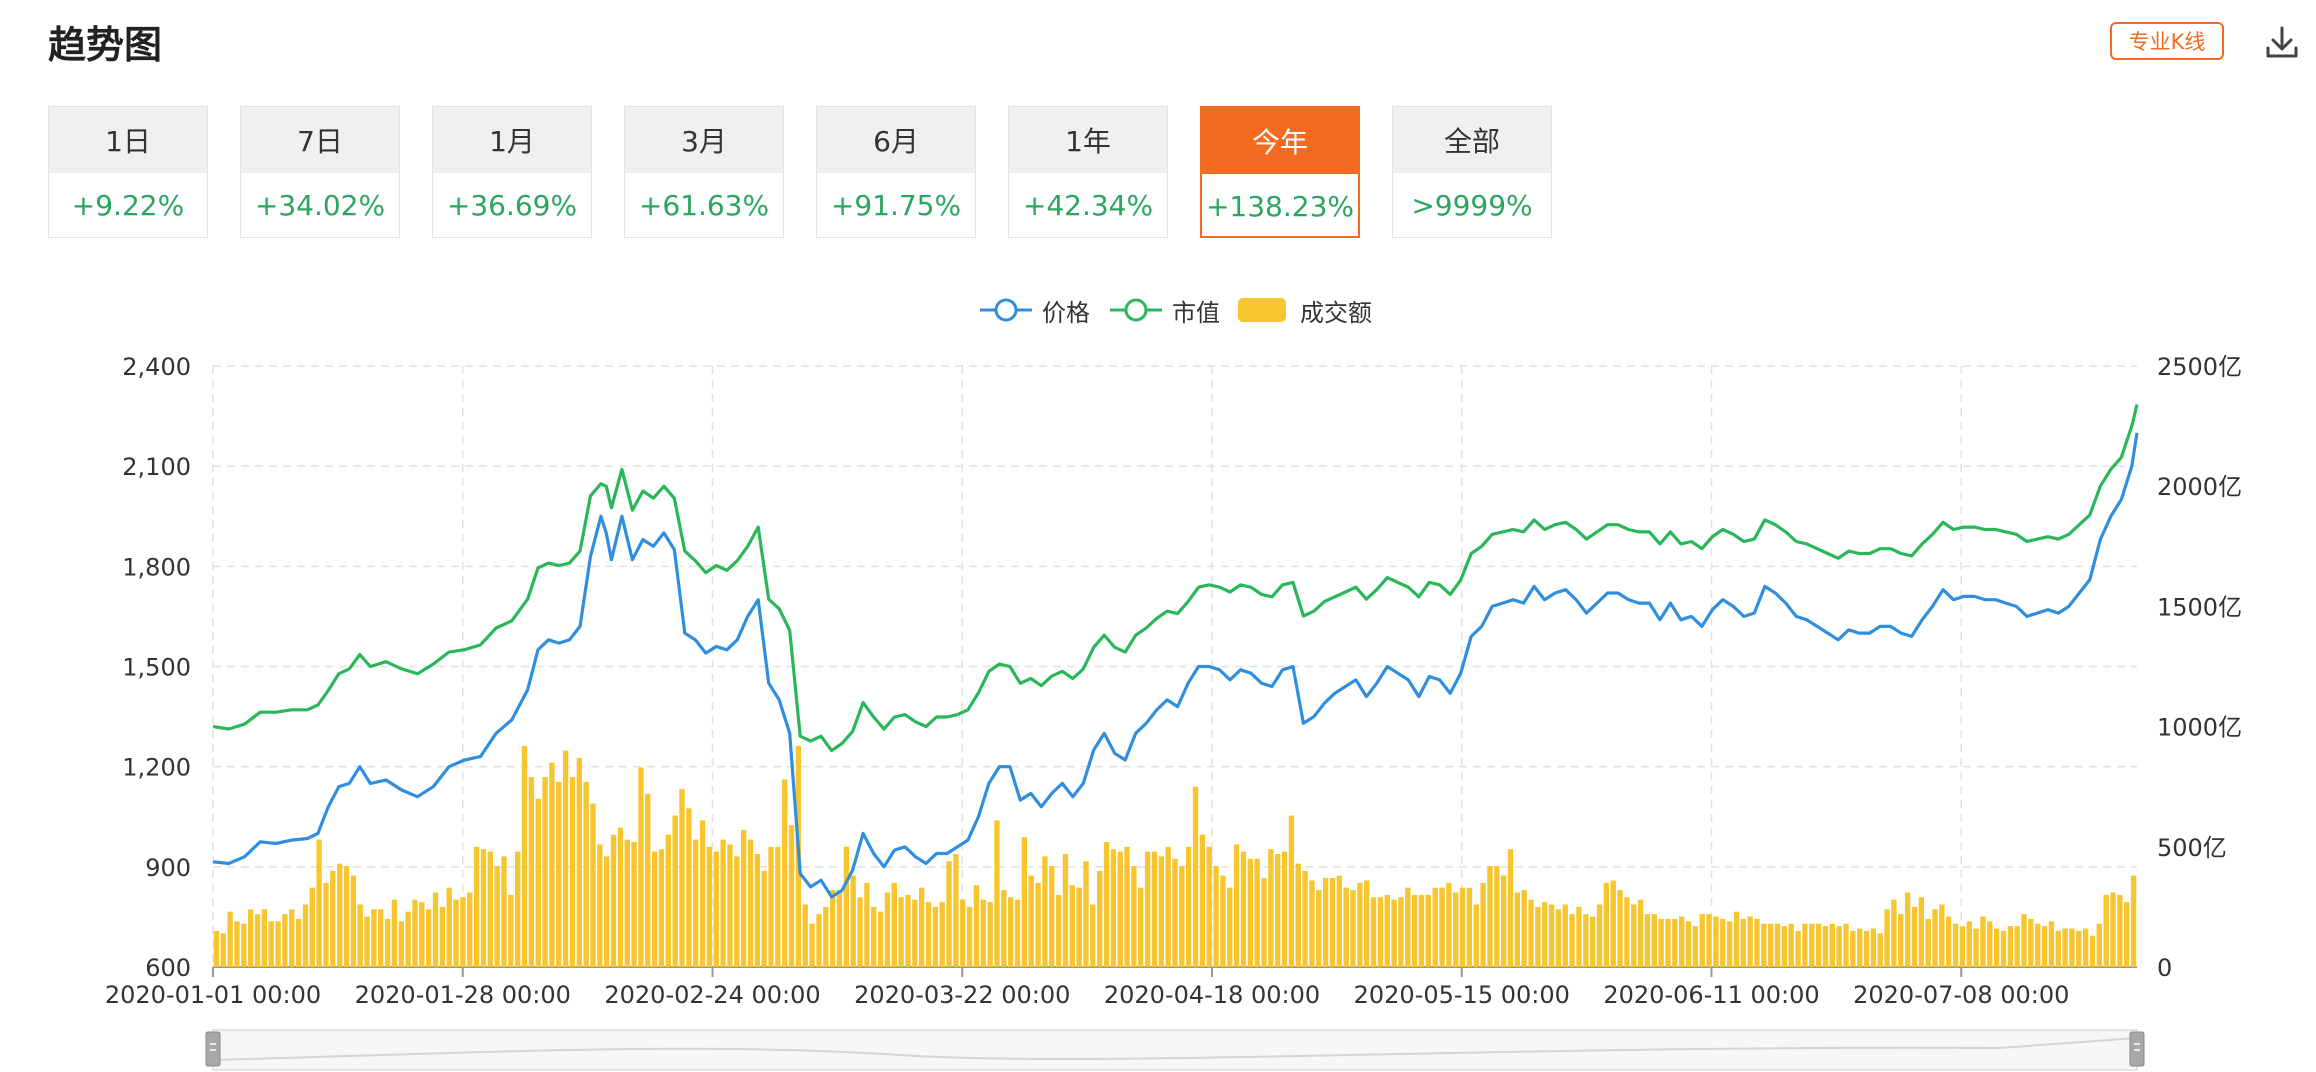 The width and height of the screenshot is (2316, 1072). Describe the element at coordinates (1262, 310) in the screenshot. I see `bar-marker-icon` at that location.